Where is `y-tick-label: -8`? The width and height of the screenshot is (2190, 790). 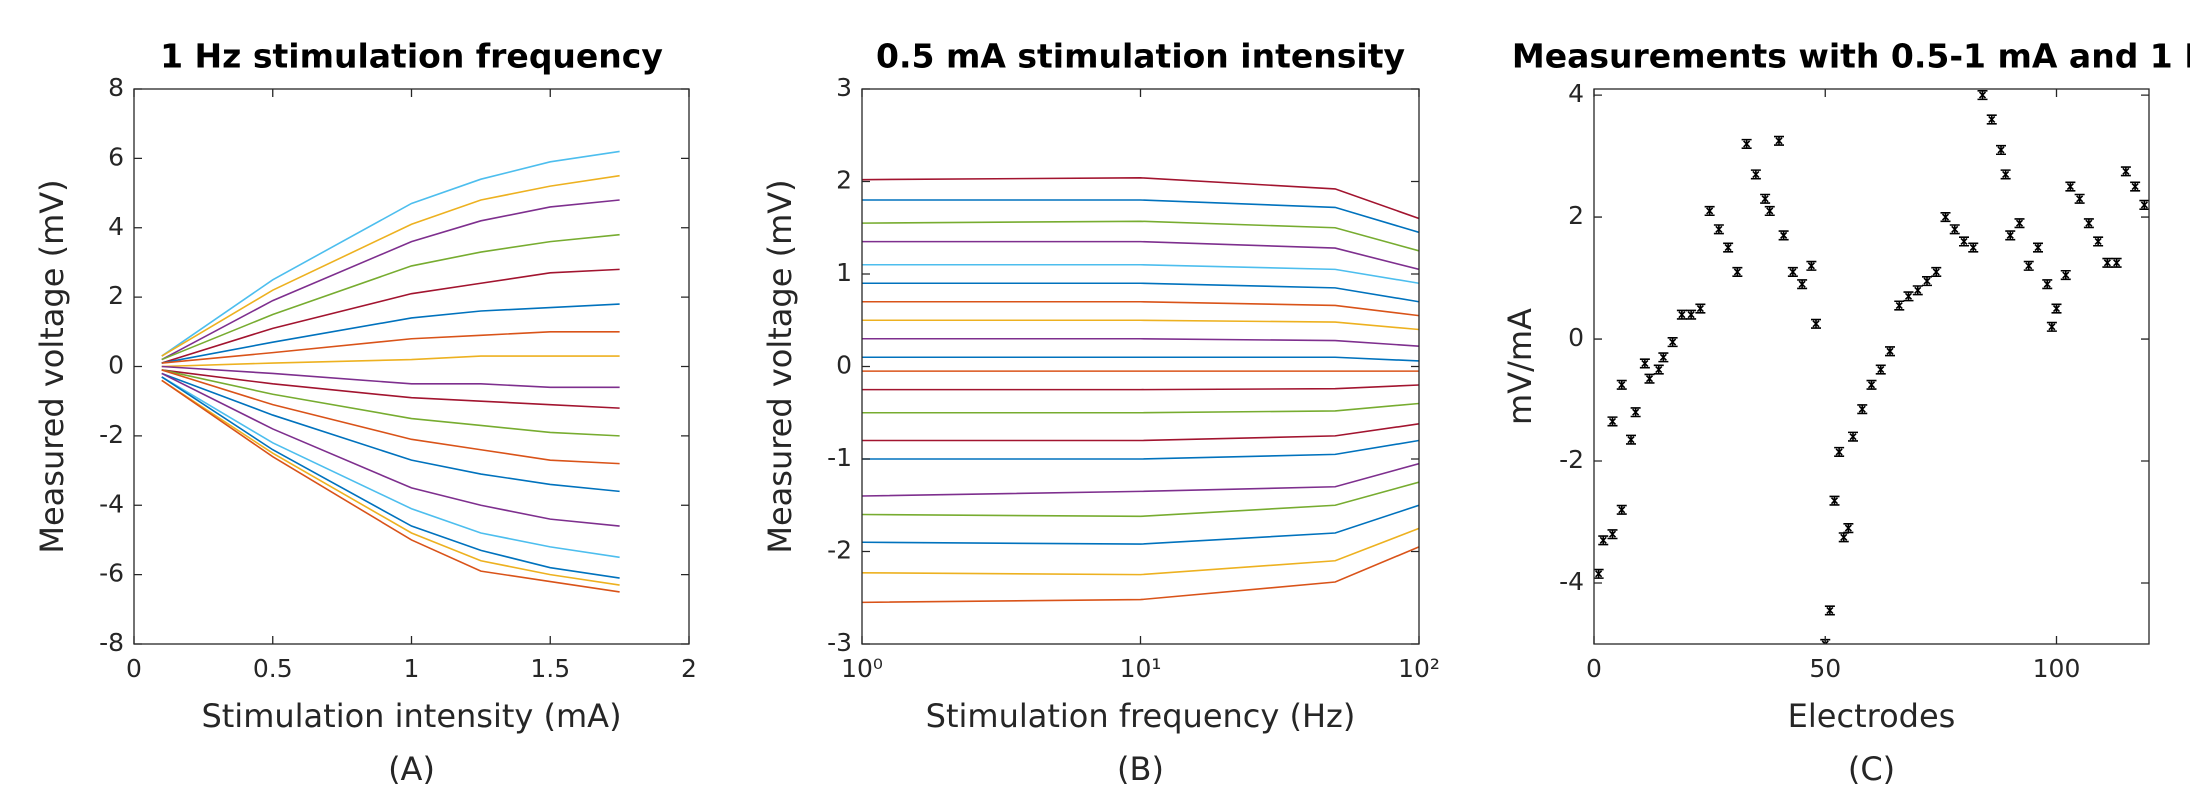
y-tick-label: -8 is located at coordinates (111, 642).